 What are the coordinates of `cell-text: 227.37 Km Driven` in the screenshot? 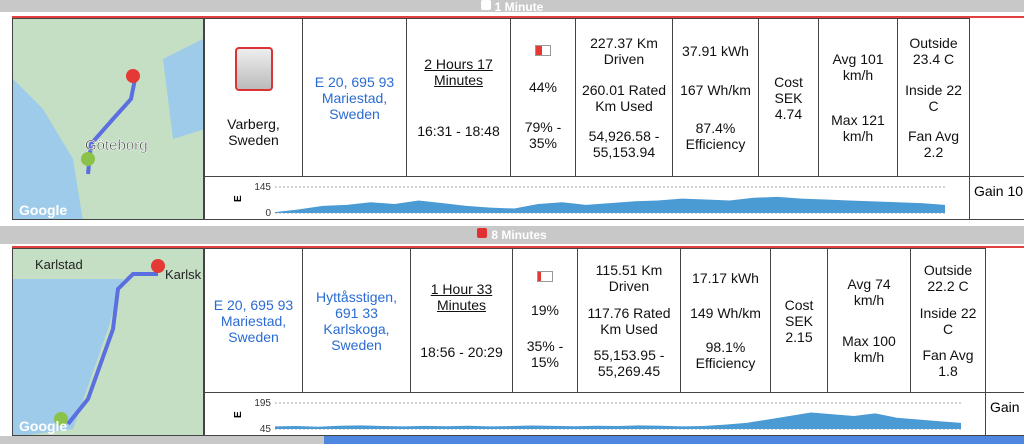 It's located at (624, 51).